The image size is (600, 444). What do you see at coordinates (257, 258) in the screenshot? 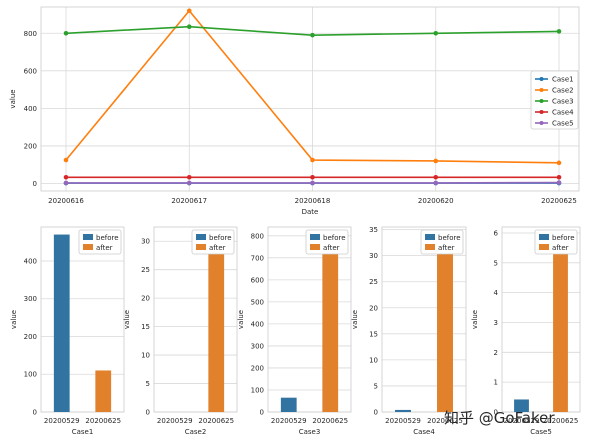
I see `y-tick-label: 700` at bounding box center [257, 258].